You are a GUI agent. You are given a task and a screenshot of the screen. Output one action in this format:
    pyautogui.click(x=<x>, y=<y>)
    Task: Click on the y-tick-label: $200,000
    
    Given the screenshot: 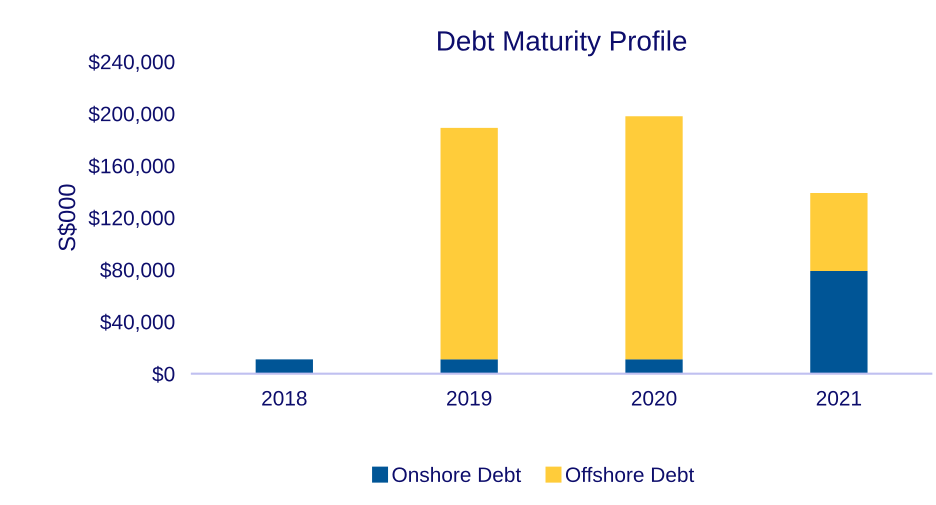 What is the action you would take?
    pyautogui.click(x=131, y=115)
    